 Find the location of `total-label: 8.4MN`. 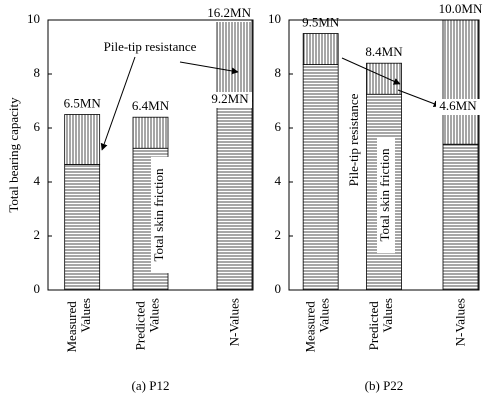

total-label: 8.4MN is located at coordinates (384, 51).